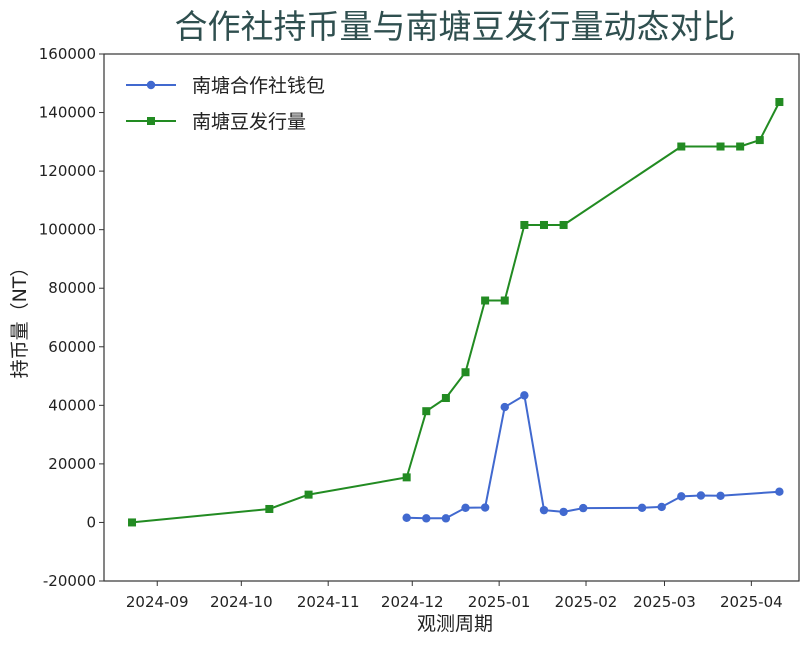  Describe the element at coordinates (72, 347) in the screenshot. I see `y-tick-label: 60000` at that location.